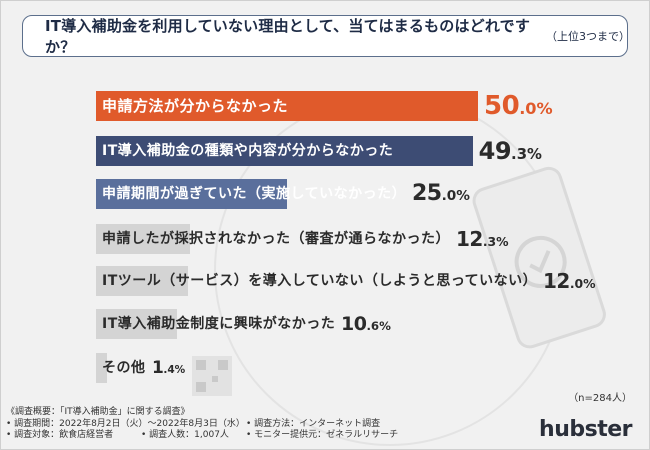 The image size is (650, 450). What do you see at coordinates (482, 239) in the screenshot?
I see `value-label-4: 12.3%` at bounding box center [482, 239].